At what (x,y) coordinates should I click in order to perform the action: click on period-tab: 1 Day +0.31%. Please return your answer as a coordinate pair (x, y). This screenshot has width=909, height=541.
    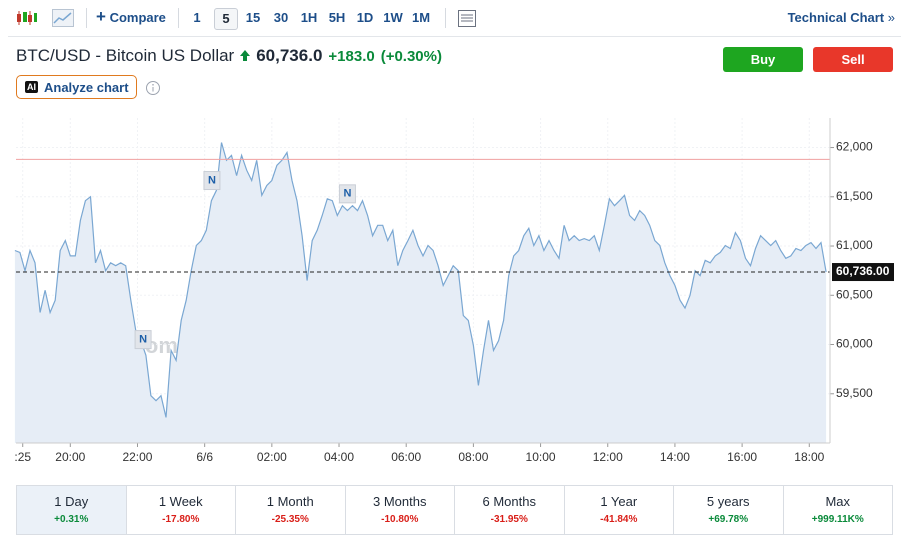
    Looking at the image, I should click on (72, 510).